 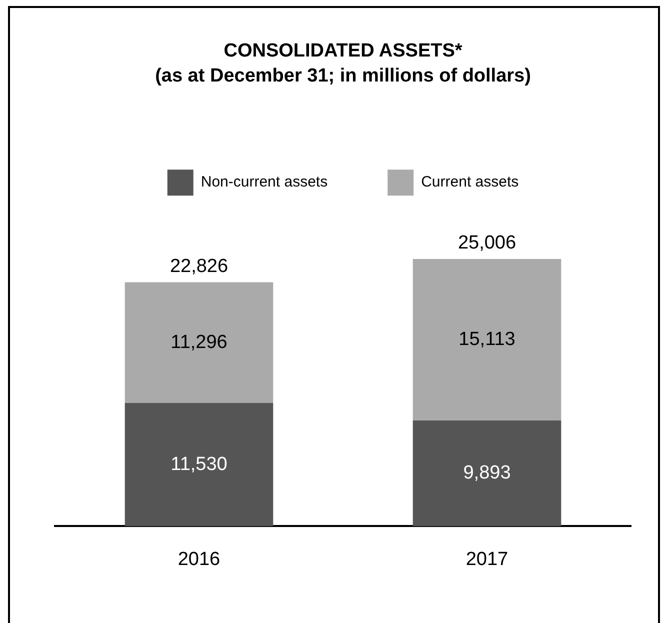 I want to click on legend-label: Current assets, so click(x=470, y=182).